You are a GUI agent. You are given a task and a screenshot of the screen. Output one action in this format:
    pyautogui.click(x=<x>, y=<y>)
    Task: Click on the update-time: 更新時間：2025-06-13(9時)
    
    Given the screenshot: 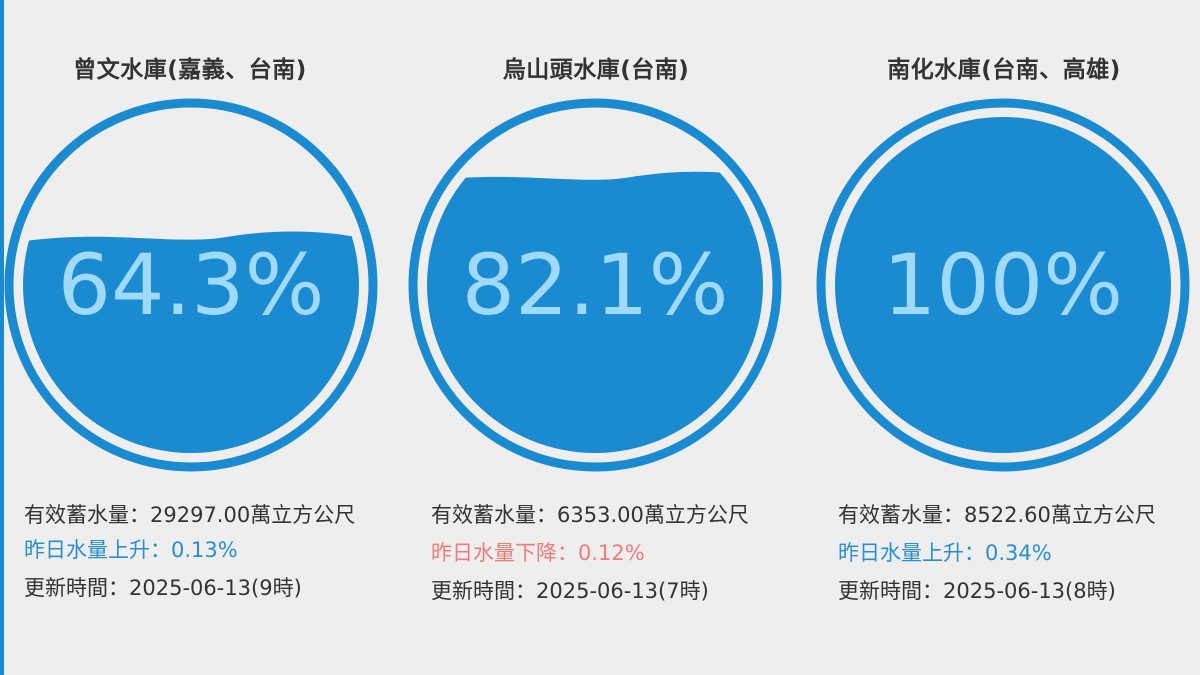 What is the action you would take?
    pyautogui.click(x=163, y=588)
    